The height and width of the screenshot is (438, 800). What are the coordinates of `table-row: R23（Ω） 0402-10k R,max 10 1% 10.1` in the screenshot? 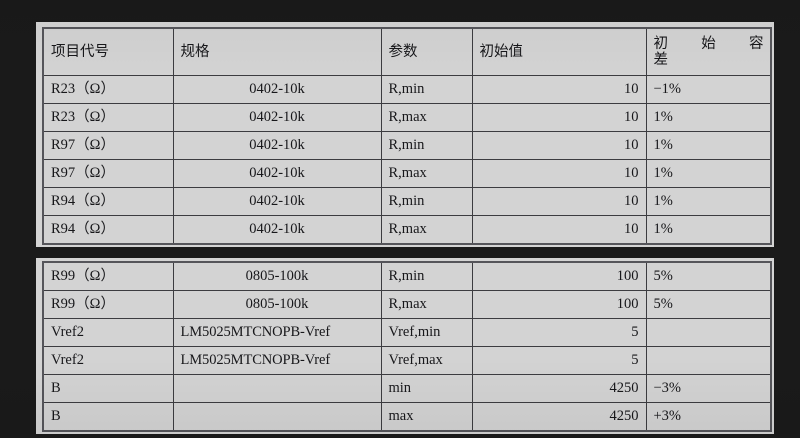 It's located at (407, 117).